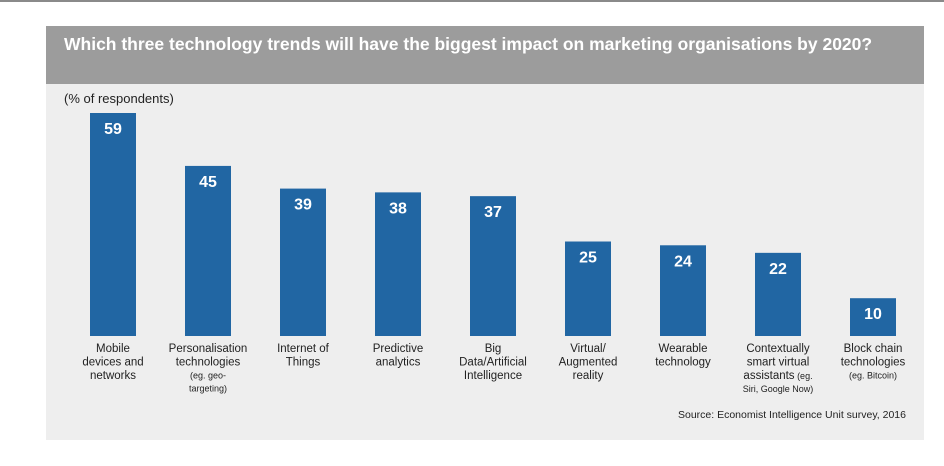  Describe the element at coordinates (493, 212) in the screenshot. I see `bar-value-label: 37` at that location.